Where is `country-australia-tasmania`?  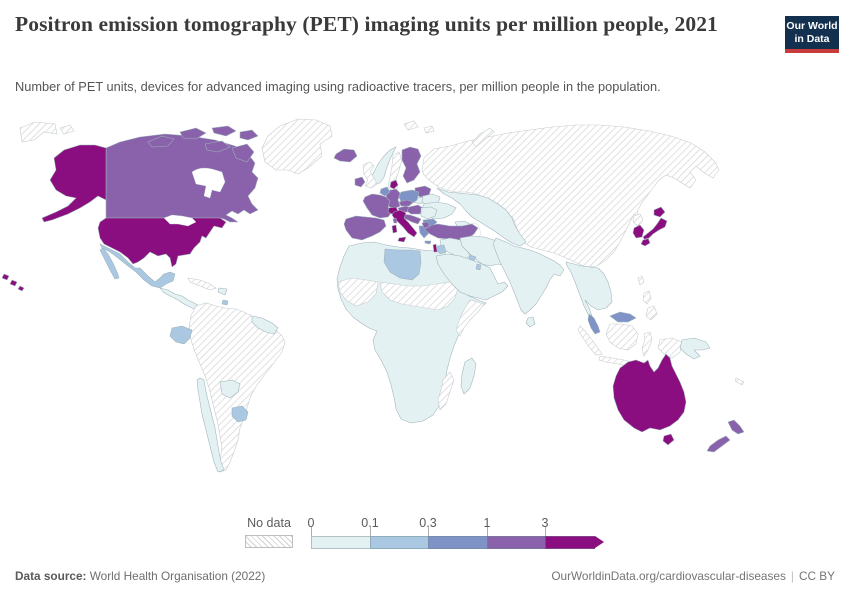
country-australia-tasmania is located at coordinates (668, 439).